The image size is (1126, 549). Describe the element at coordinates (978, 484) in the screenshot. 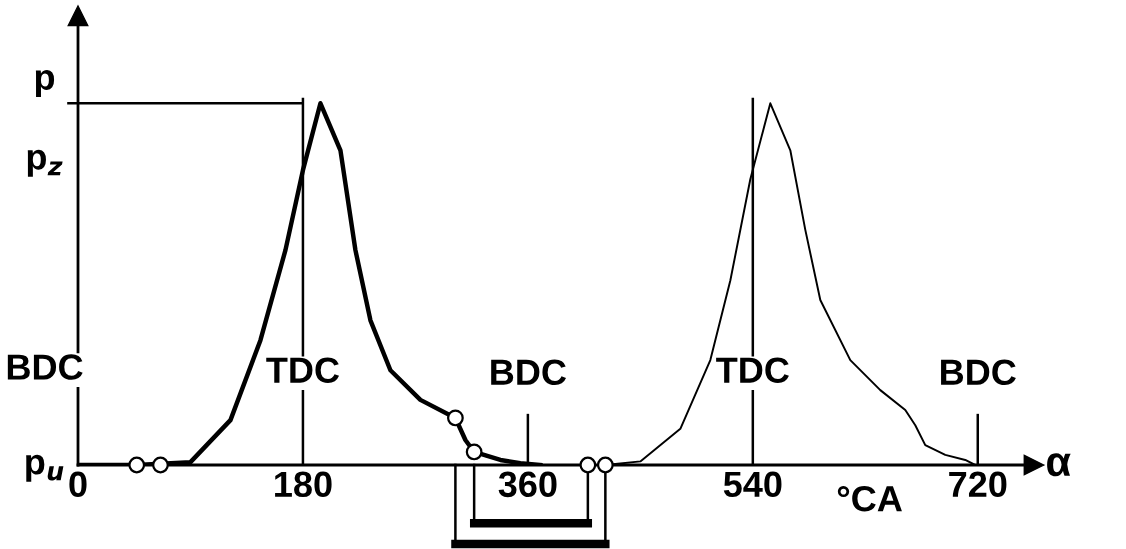

I see `x-tick-label: 720` at that location.